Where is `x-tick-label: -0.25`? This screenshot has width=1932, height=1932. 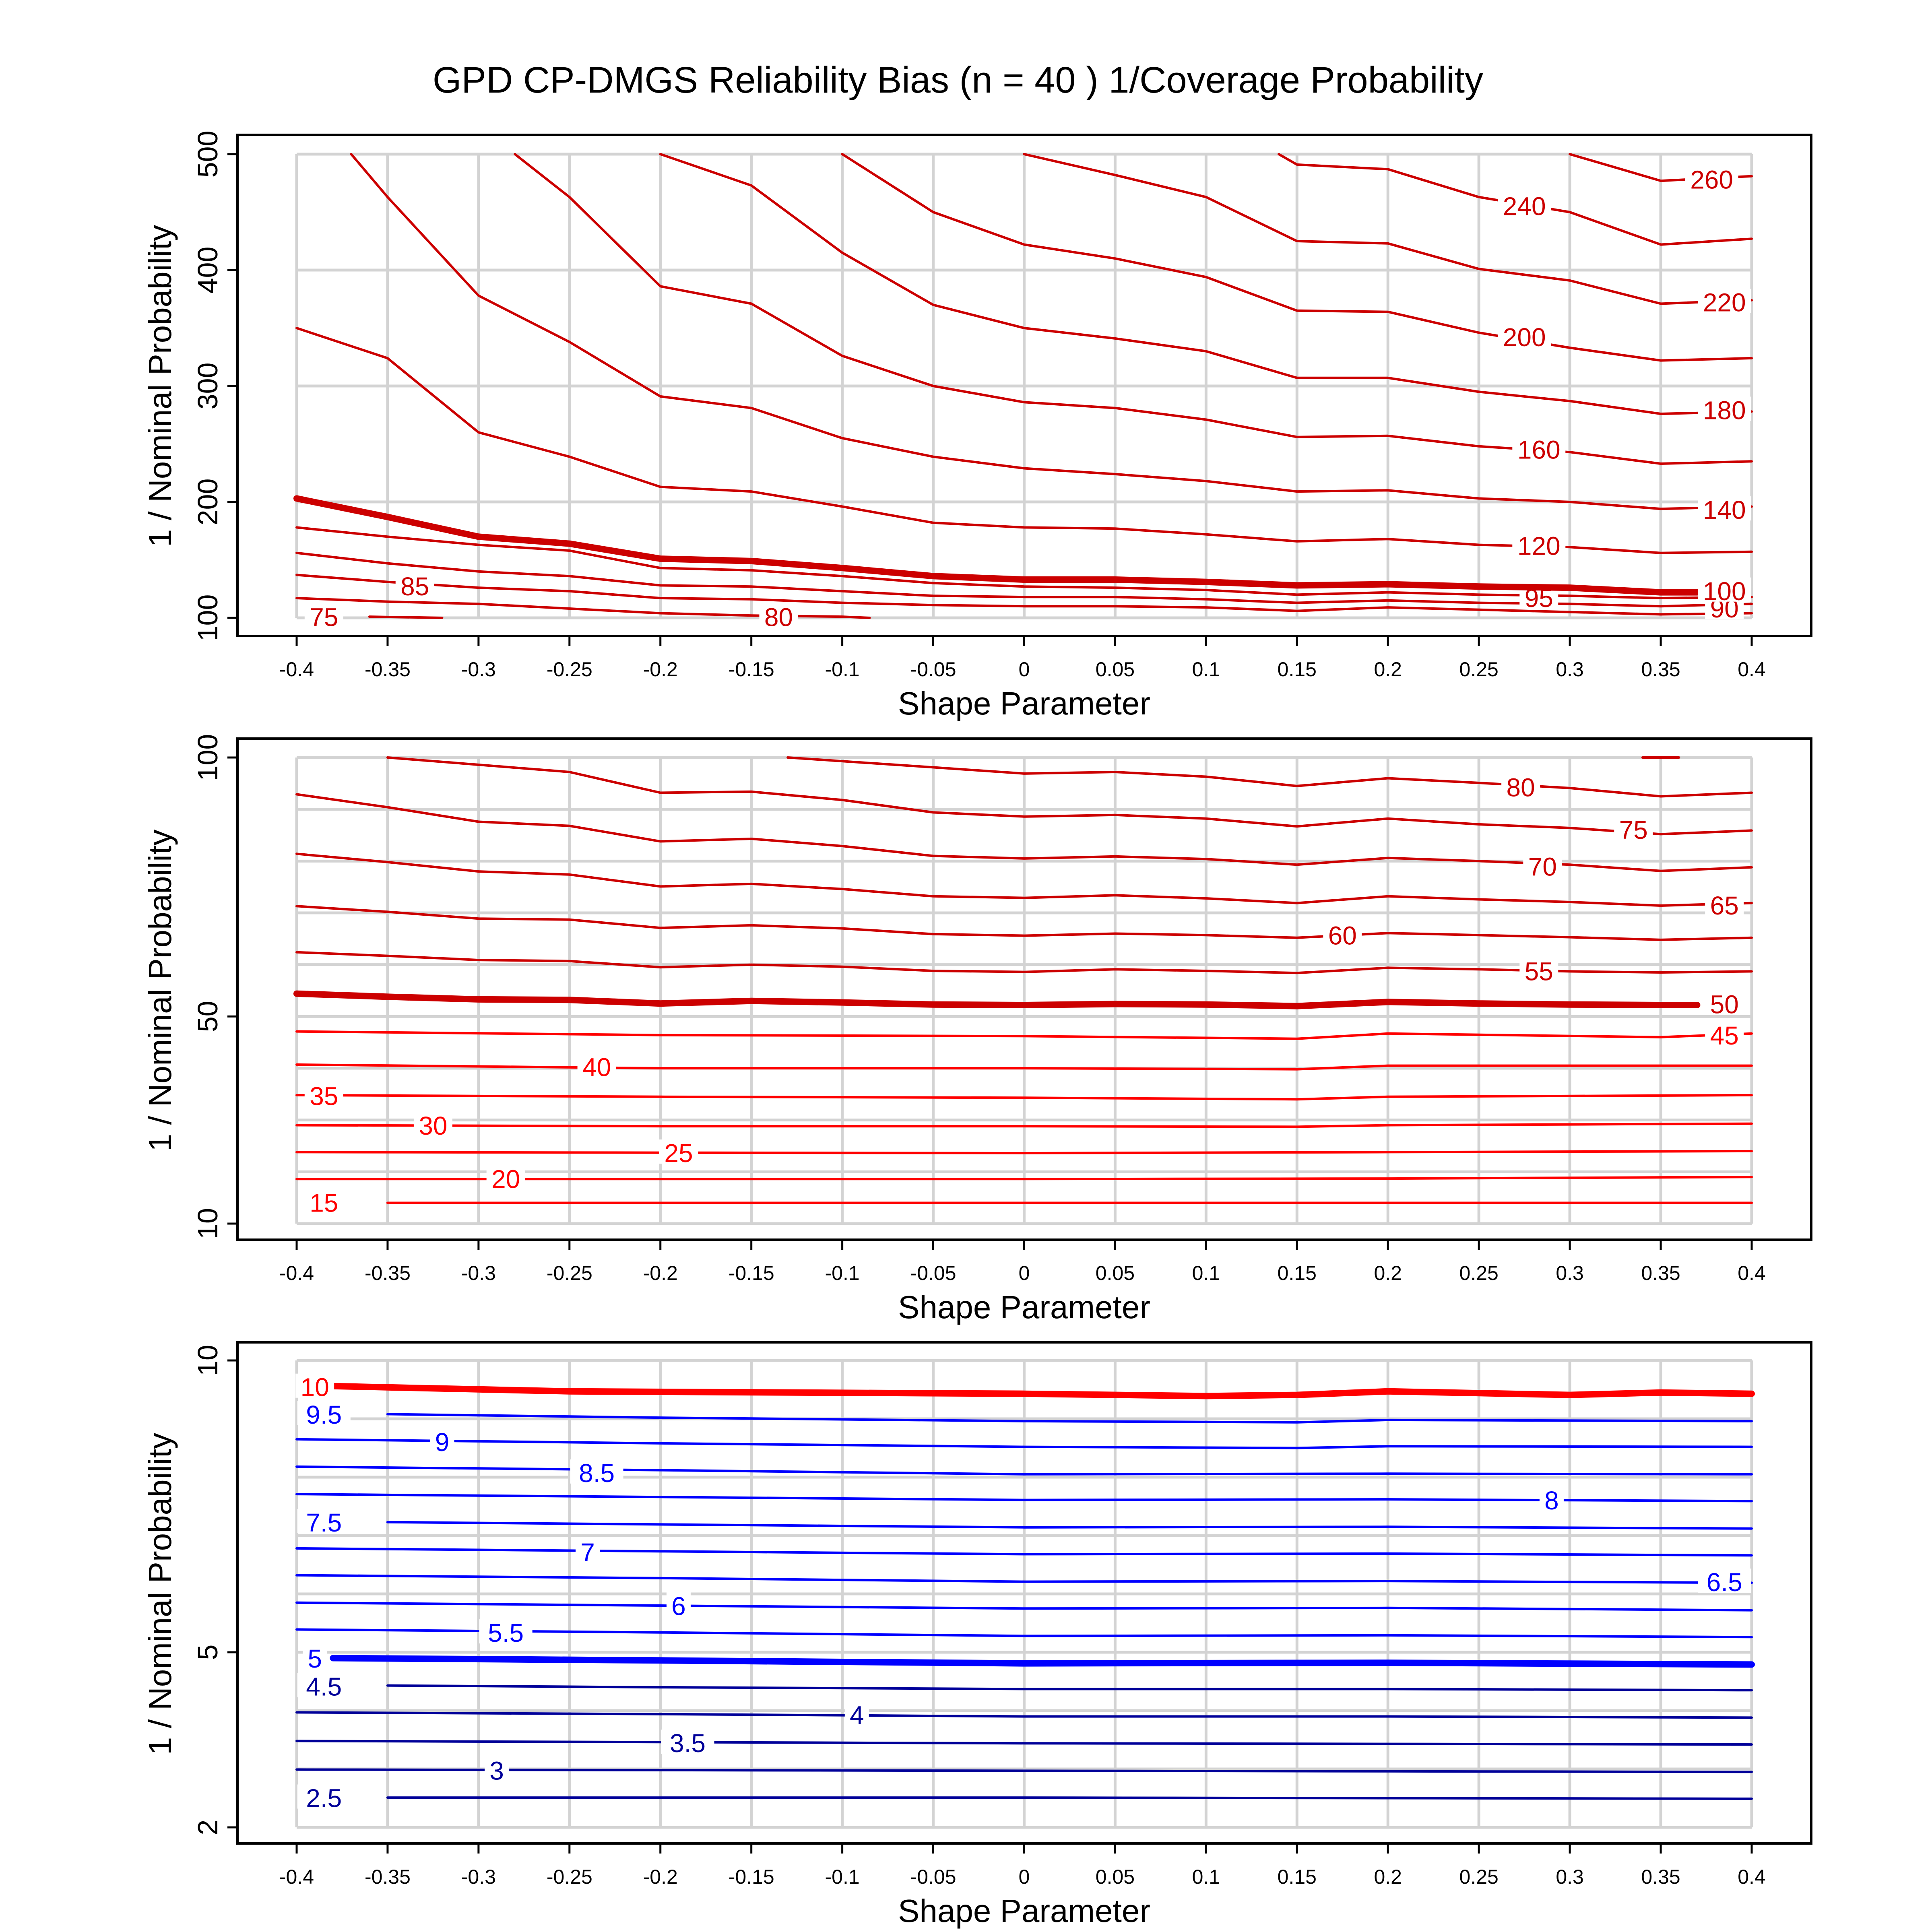 x-tick-label: -0.25 is located at coordinates (569, 1877).